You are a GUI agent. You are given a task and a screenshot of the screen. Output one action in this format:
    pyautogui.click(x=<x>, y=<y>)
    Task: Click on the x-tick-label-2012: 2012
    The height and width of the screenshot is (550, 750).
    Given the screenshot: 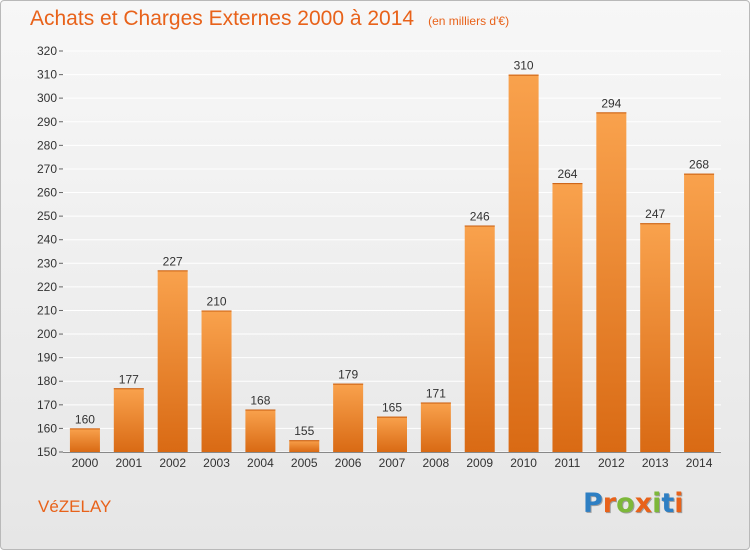 What is the action you would take?
    pyautogui.click(x=611, y=463)
    